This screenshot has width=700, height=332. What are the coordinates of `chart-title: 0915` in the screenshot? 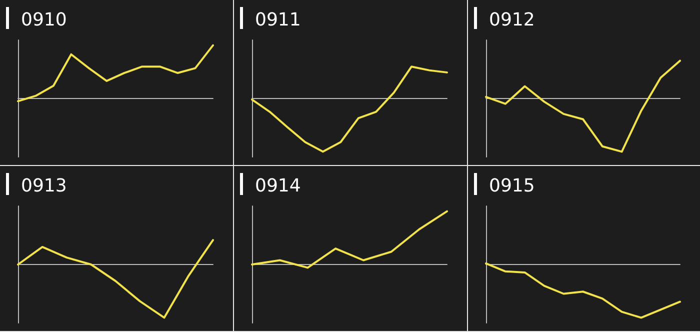 It's located at (512, 186).